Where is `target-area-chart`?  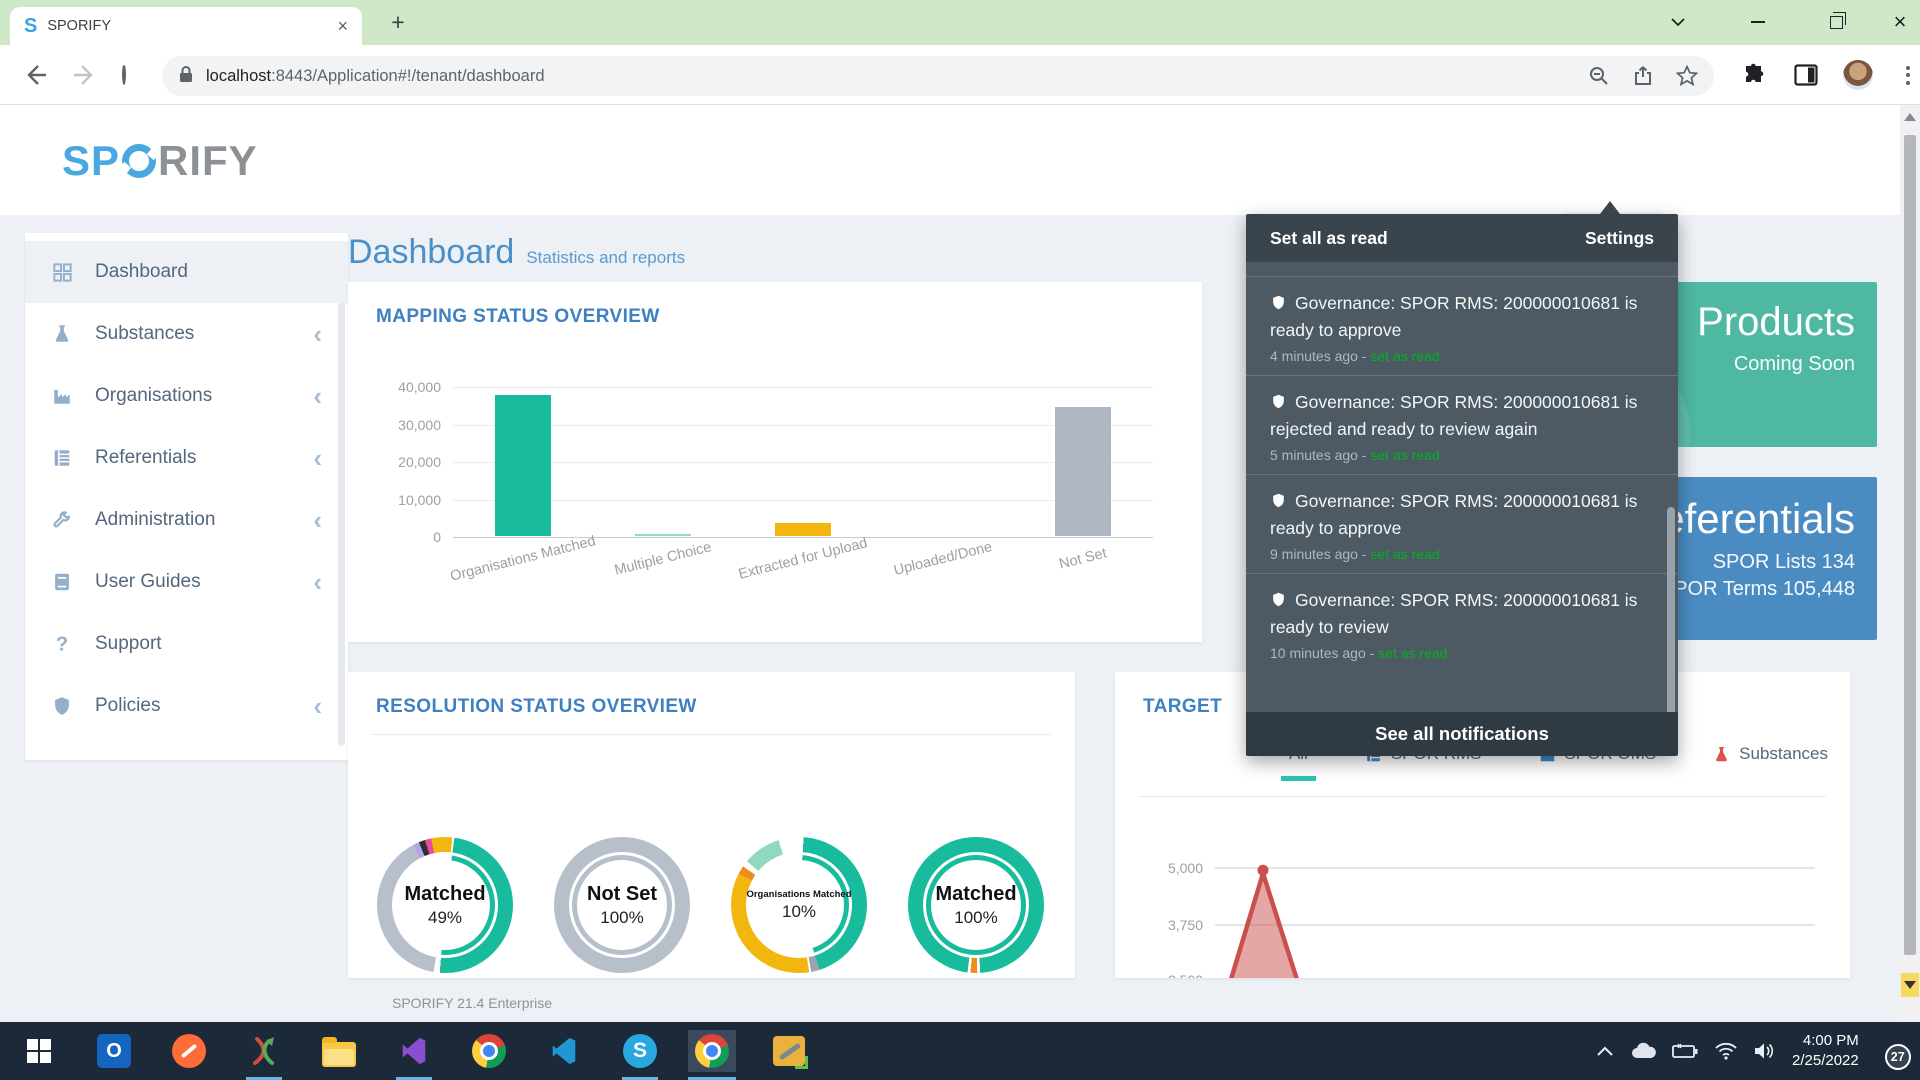
target-area-chart is located at coordinates (1515, 921).